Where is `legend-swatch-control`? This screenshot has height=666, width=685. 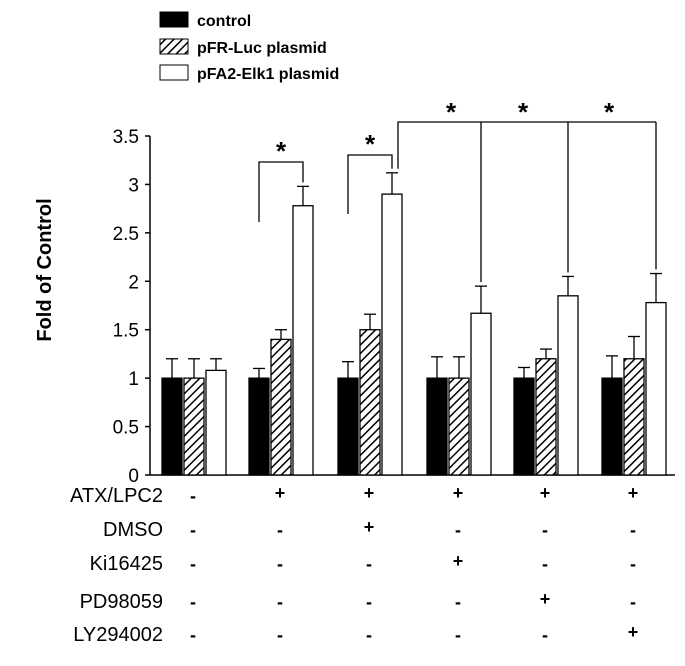 legend-swatch-control is located at coordinates (174, 19).